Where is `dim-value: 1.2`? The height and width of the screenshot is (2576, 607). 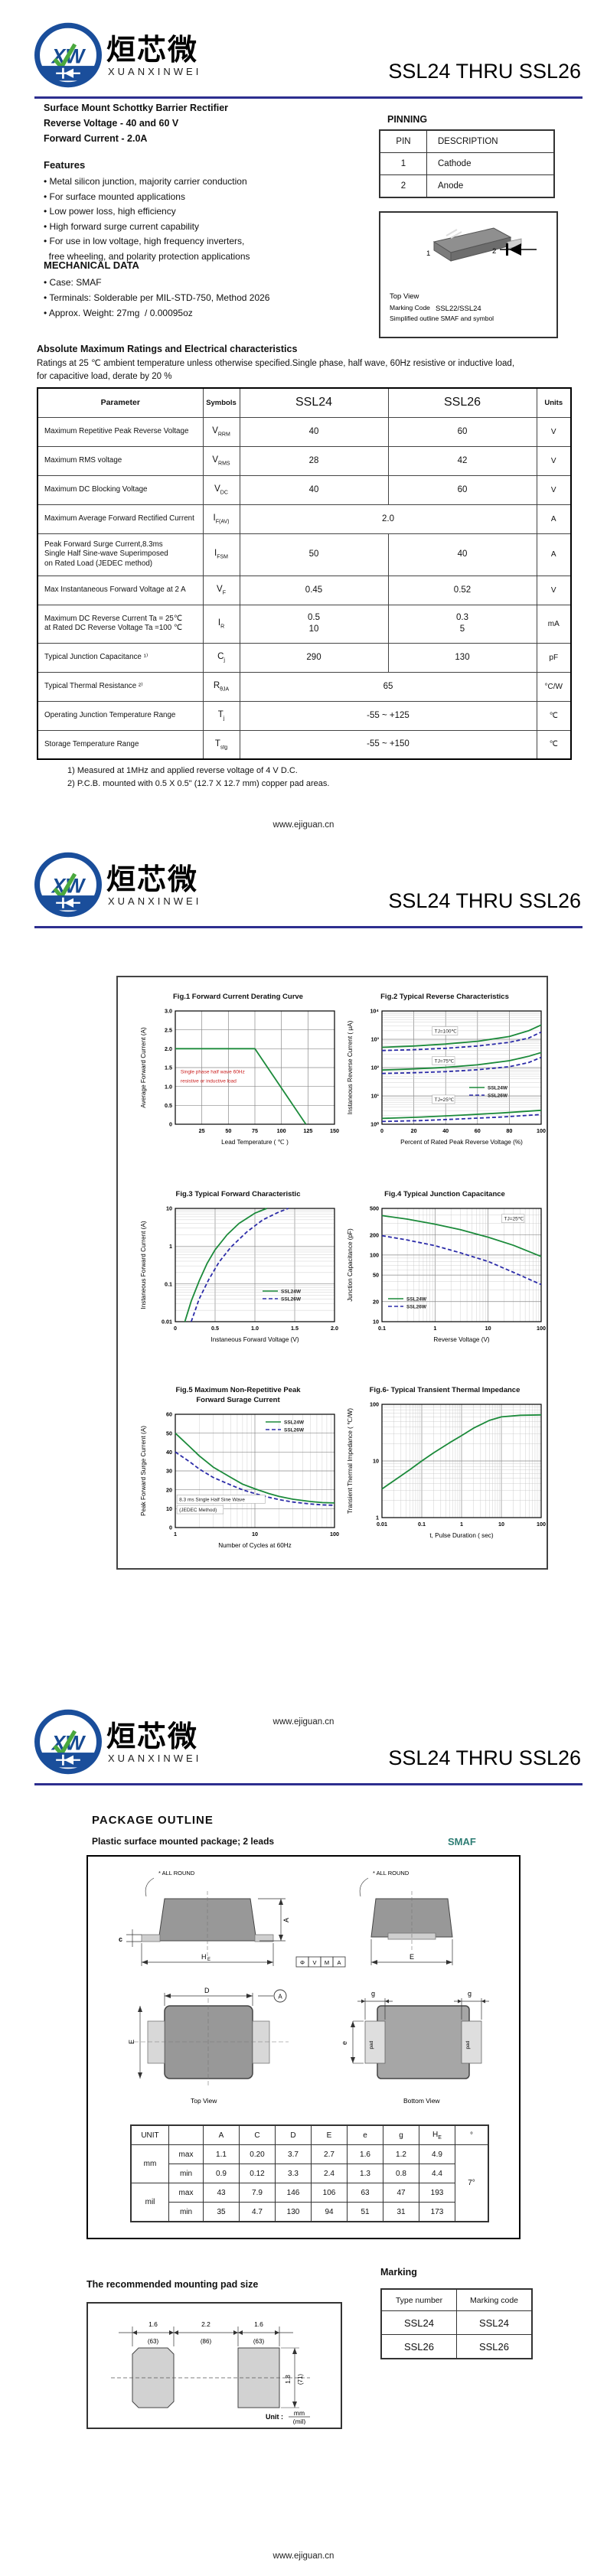
dim-value: 1.2 is located at coordinates (401, 2154).